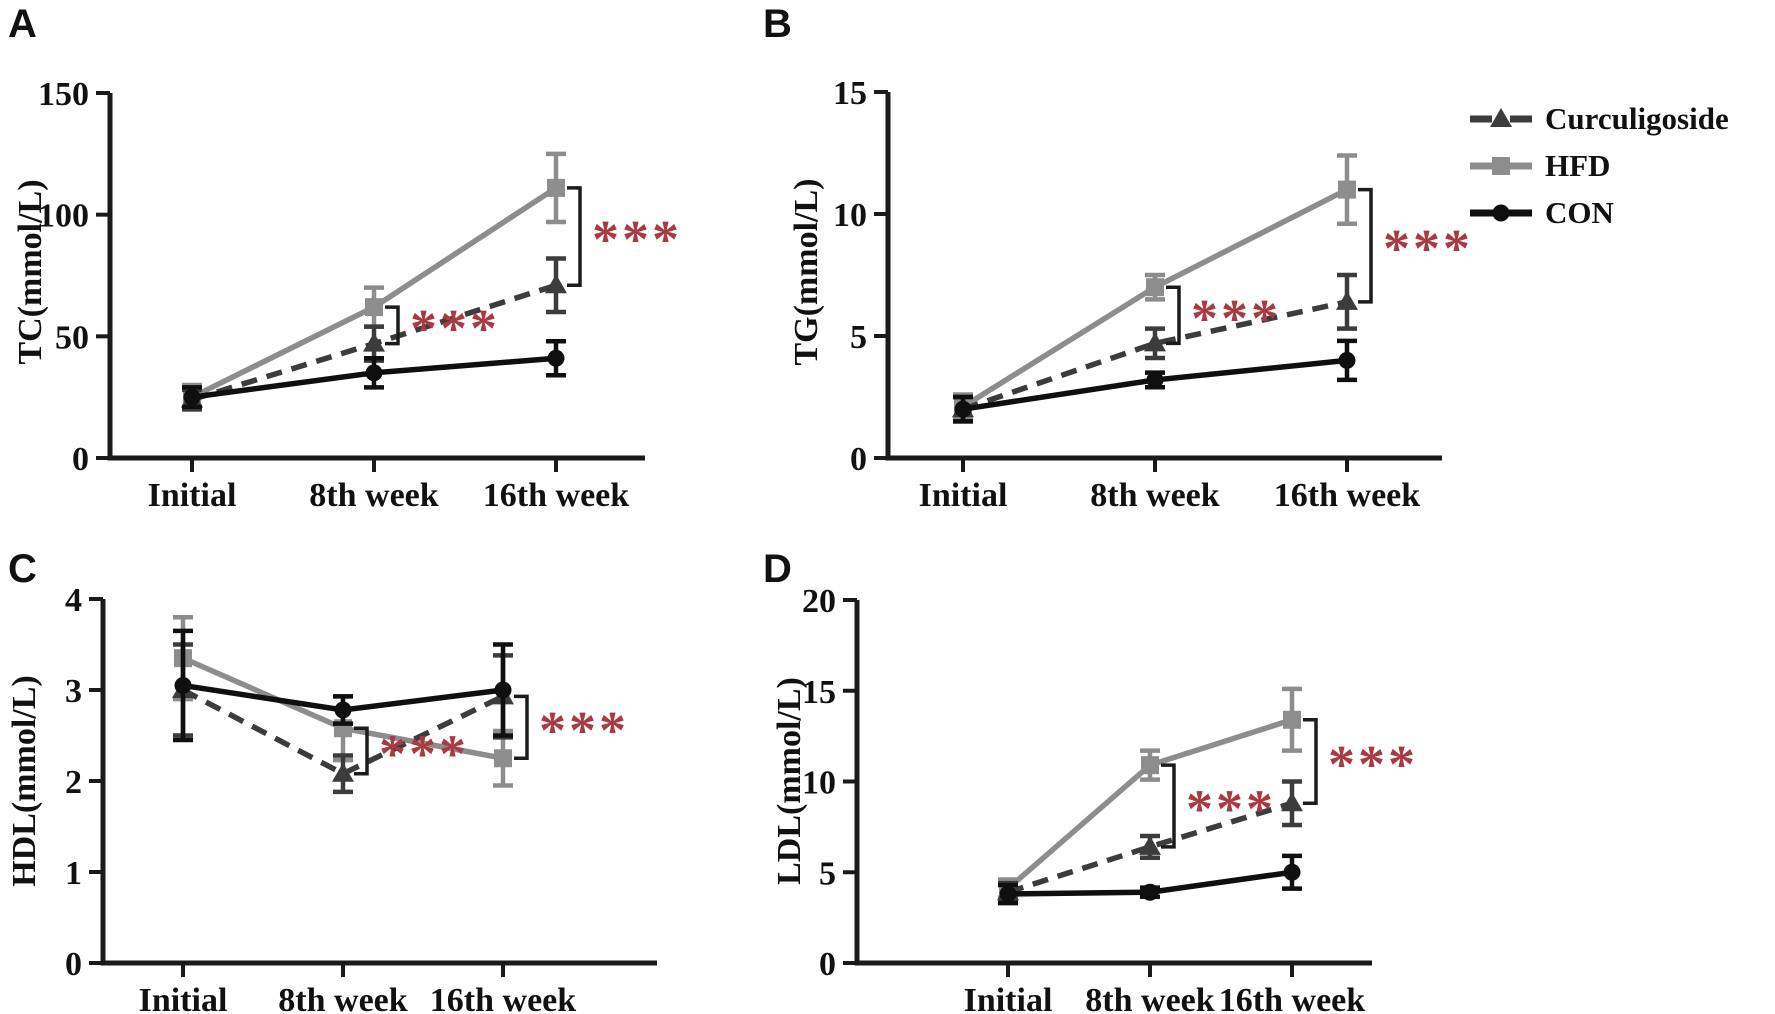 This screenshot has height=1014, width=1775. What do you see at coordinates (63, 216) in the screenshot?
I see `y-tick-label: 100` at bounding box center [63, 216].